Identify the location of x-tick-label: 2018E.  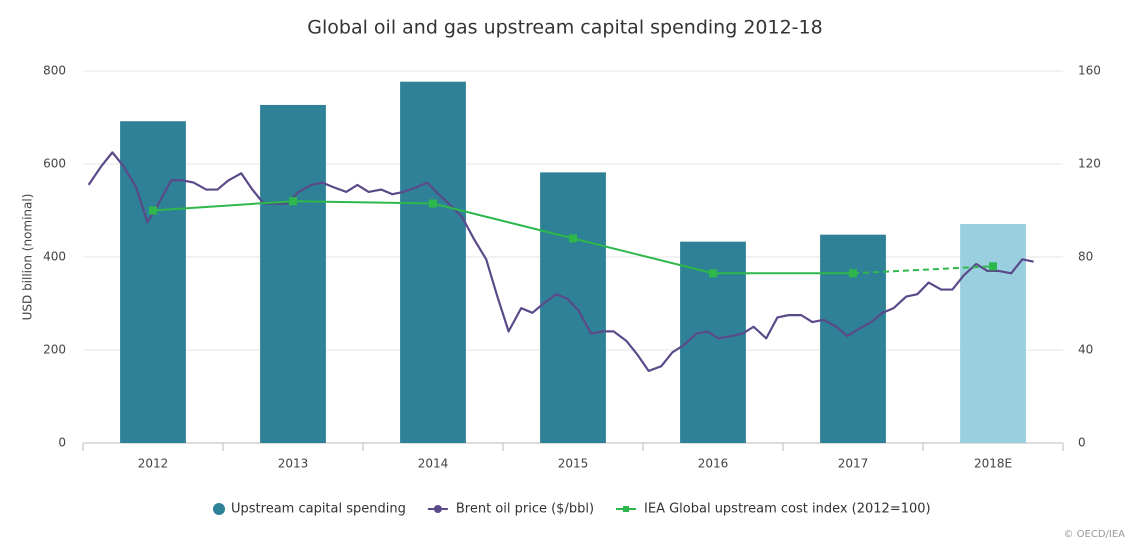
(993, 464).